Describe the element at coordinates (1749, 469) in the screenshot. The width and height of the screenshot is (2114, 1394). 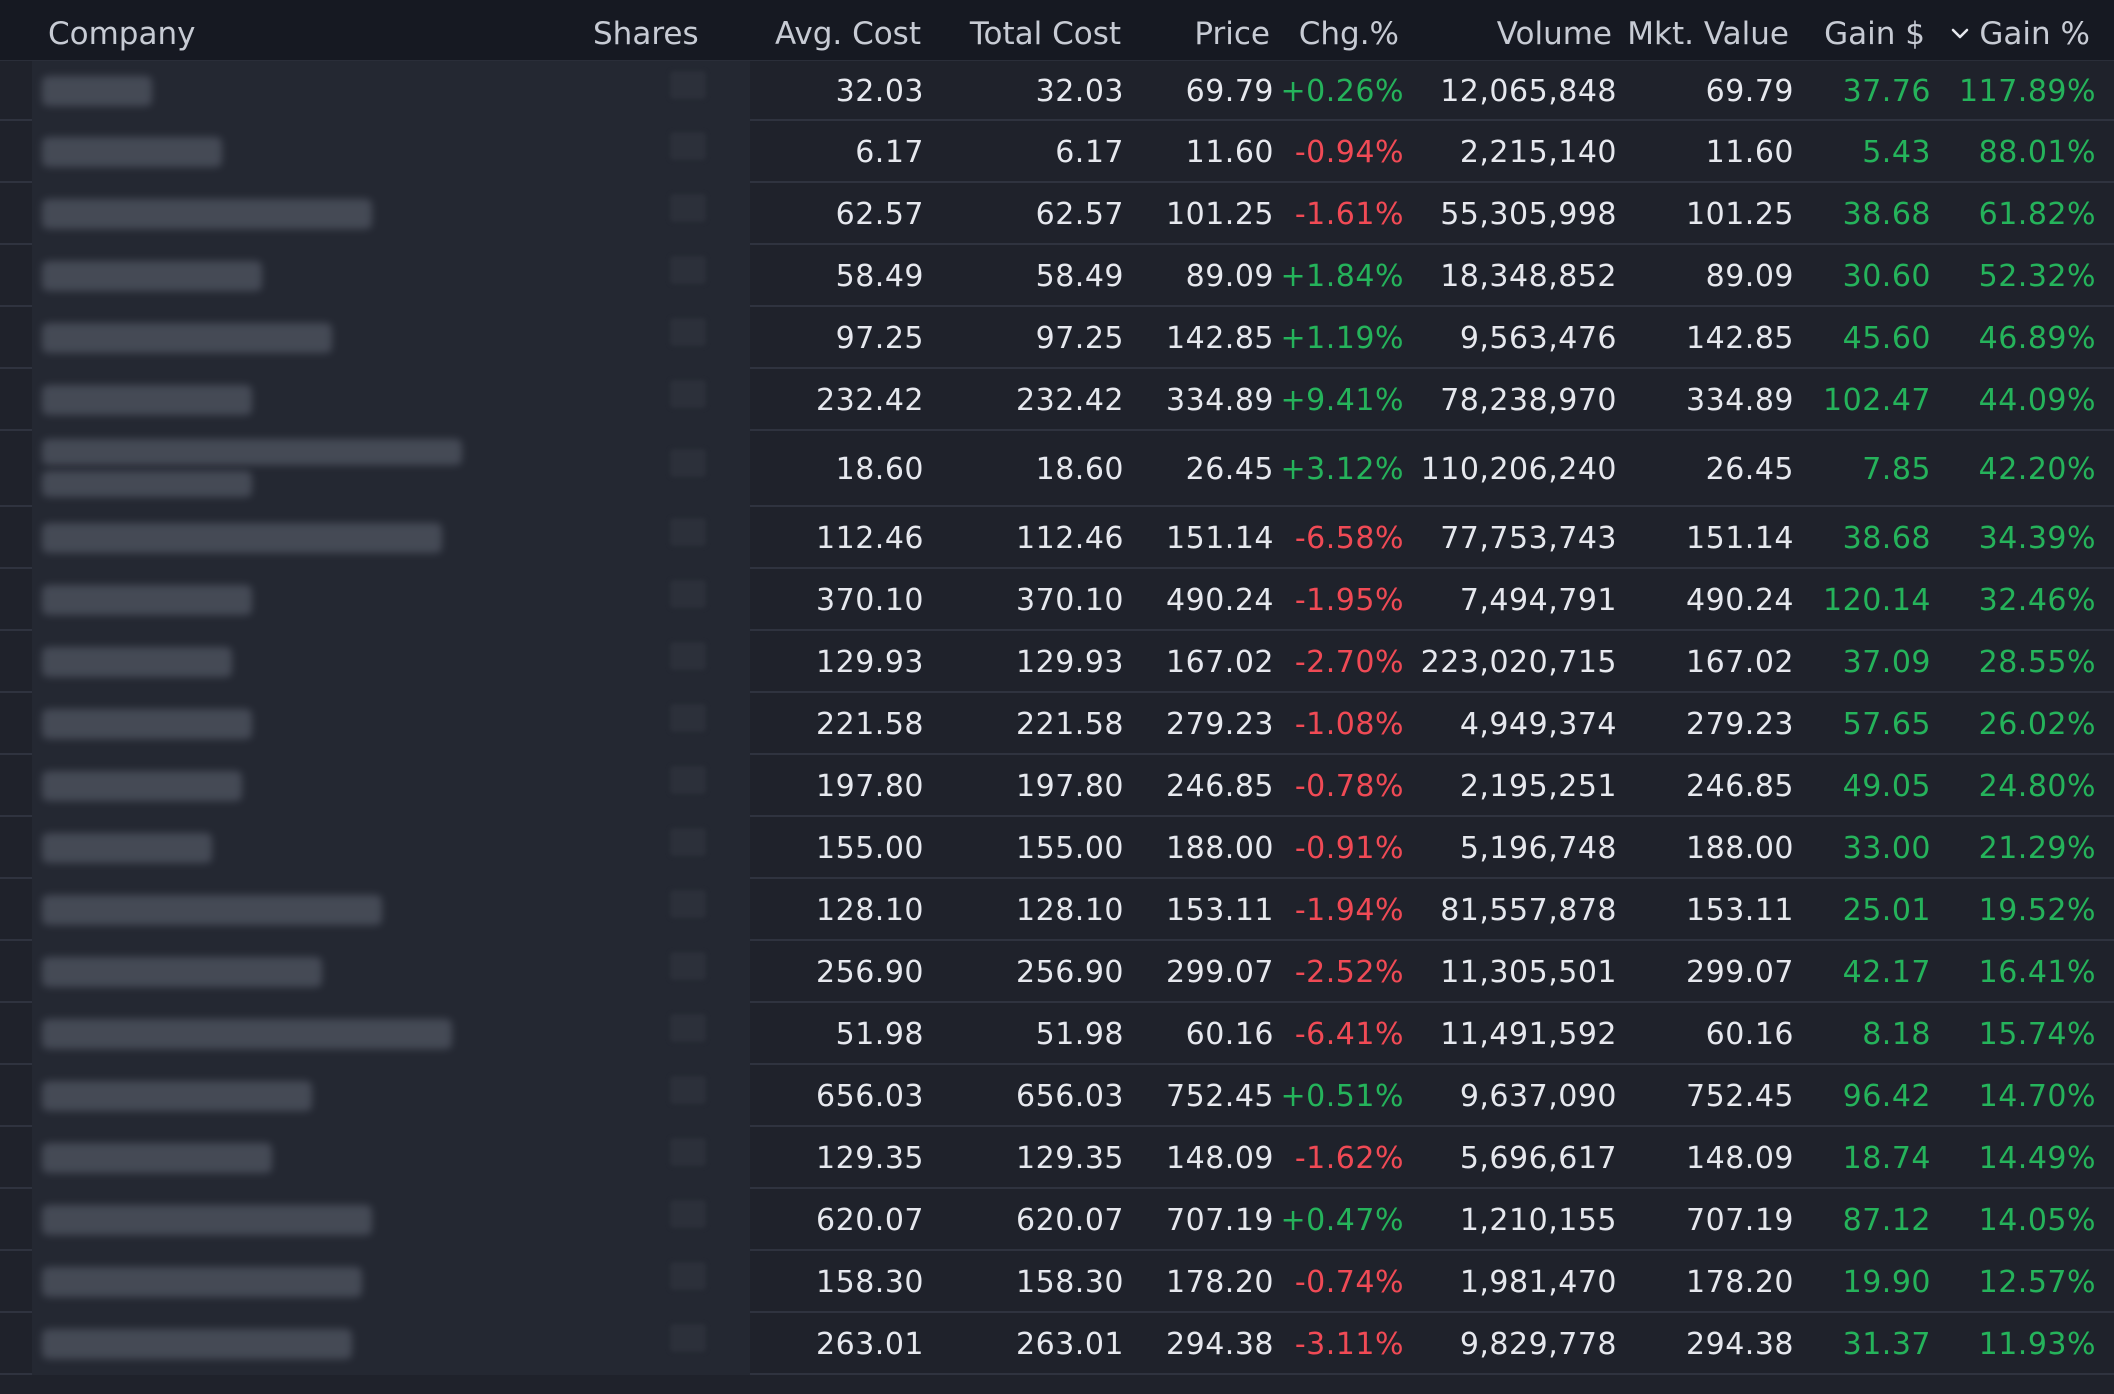
I see `cell-mkt-value: 26.45` at that location.